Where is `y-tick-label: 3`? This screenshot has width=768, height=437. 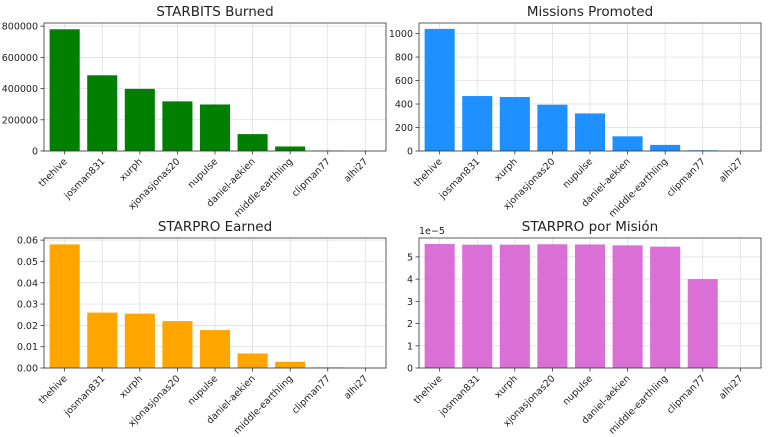
y-tick-label: 3 is located at coordinates (410, 302).